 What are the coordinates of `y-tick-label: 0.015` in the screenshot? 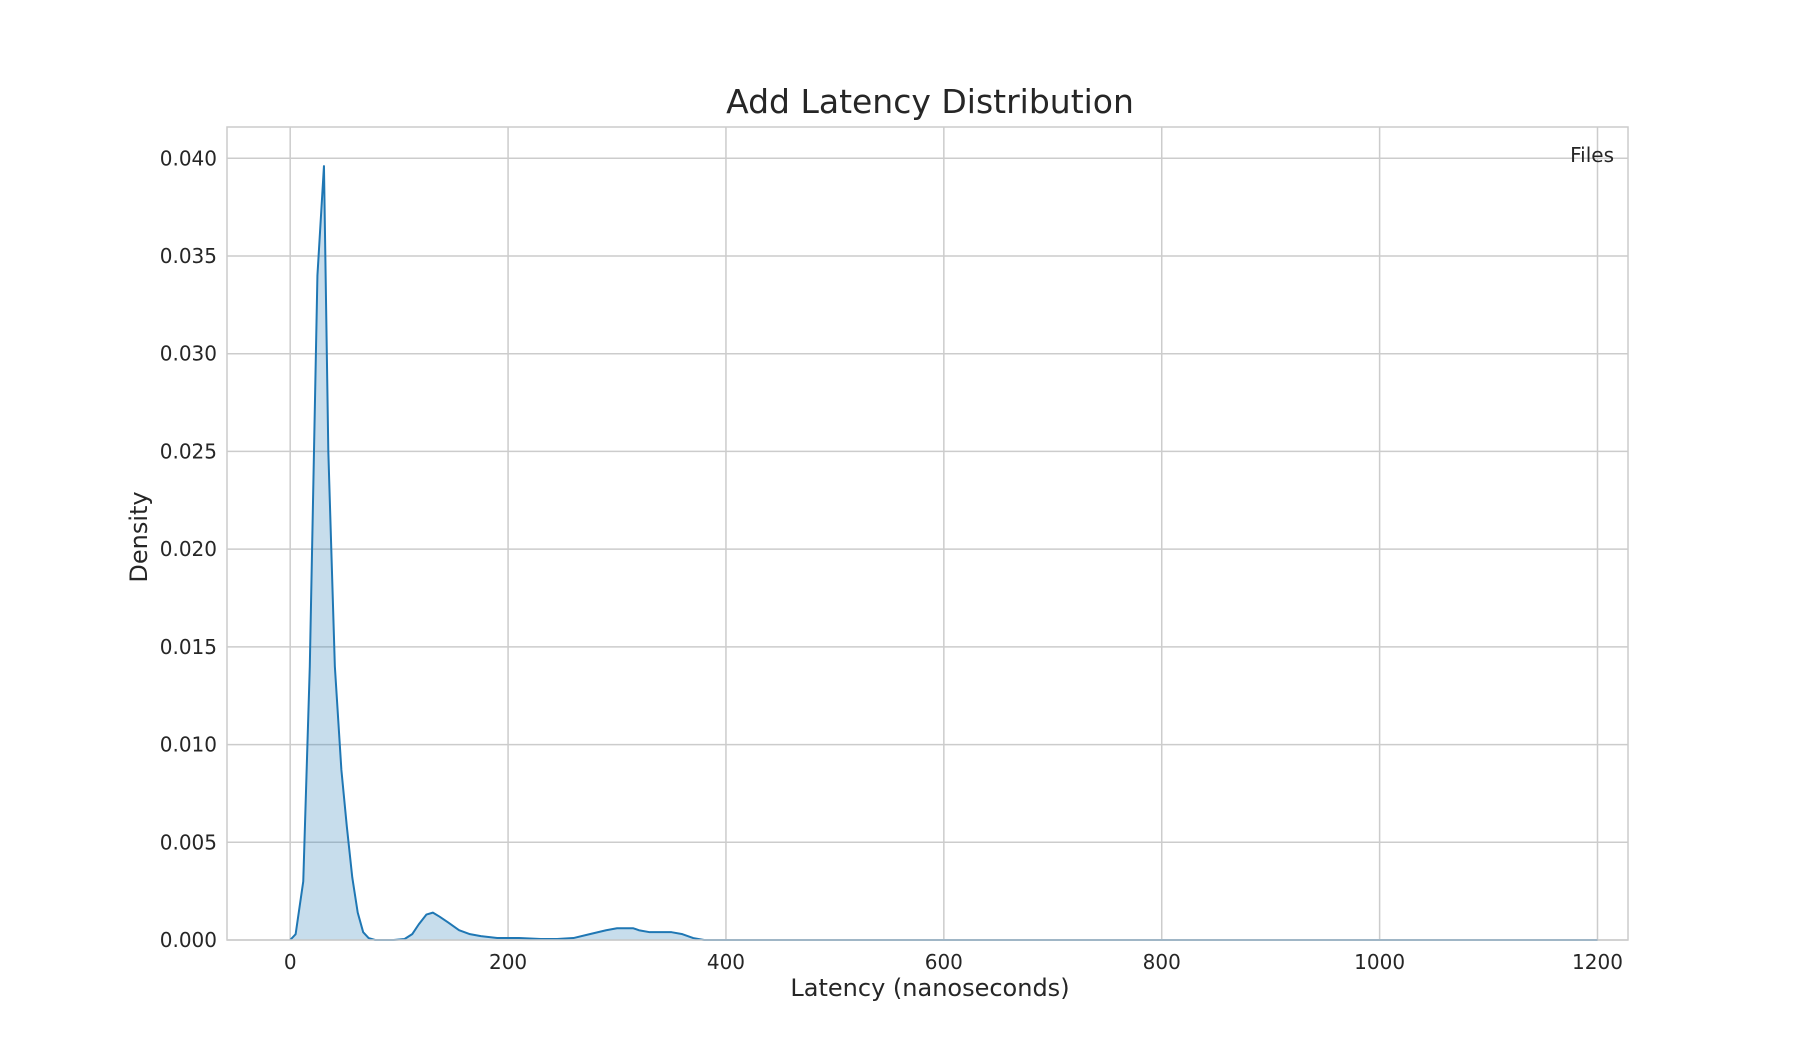 It's located at (188, 647).